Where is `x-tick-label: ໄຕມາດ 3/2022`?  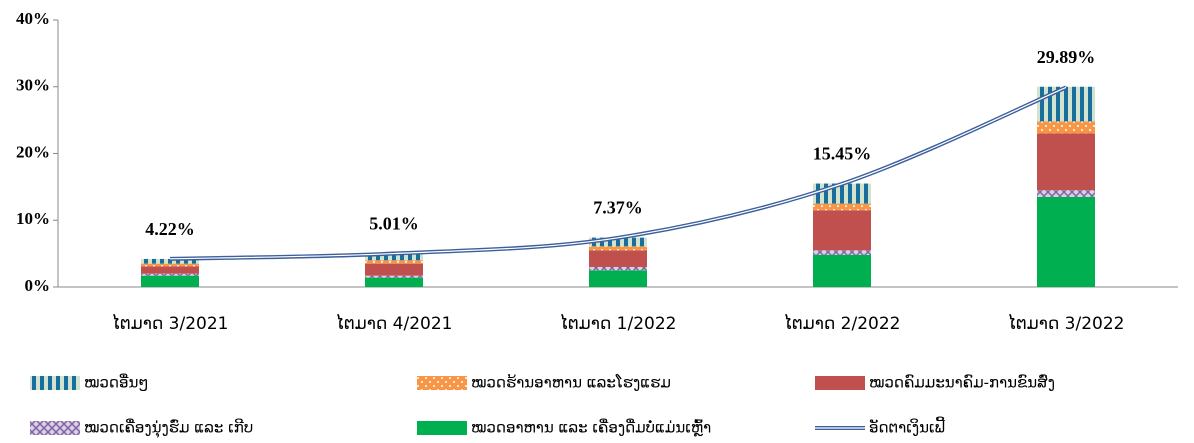 x-tick-label: ໄຕມາດ 3/2022 is located at coordinates (1066, 323).